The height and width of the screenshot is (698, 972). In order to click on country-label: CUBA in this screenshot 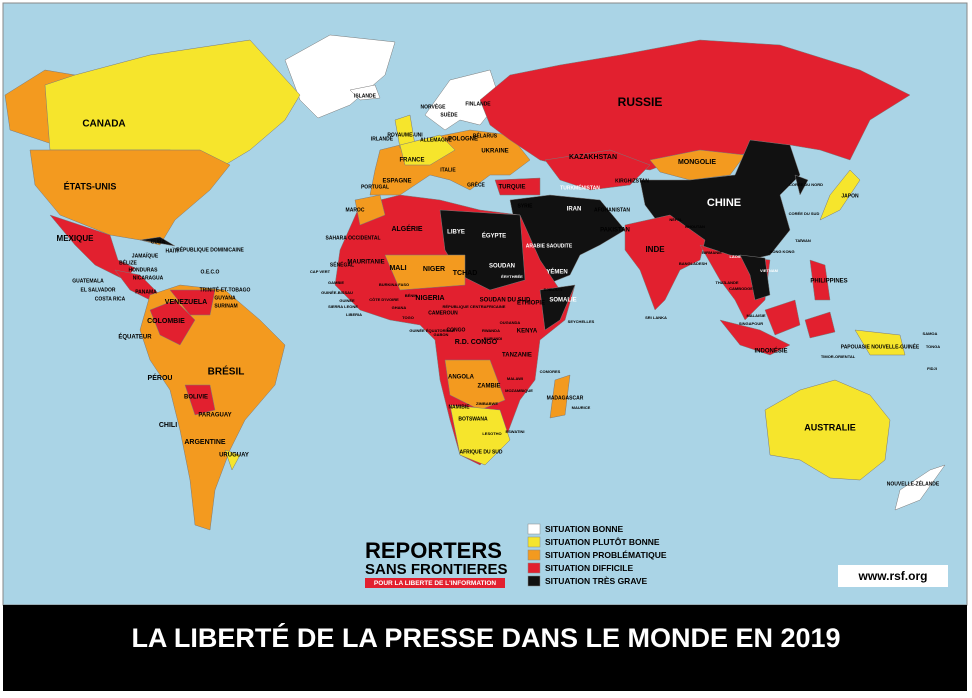, I will do `click(158, 242)`.